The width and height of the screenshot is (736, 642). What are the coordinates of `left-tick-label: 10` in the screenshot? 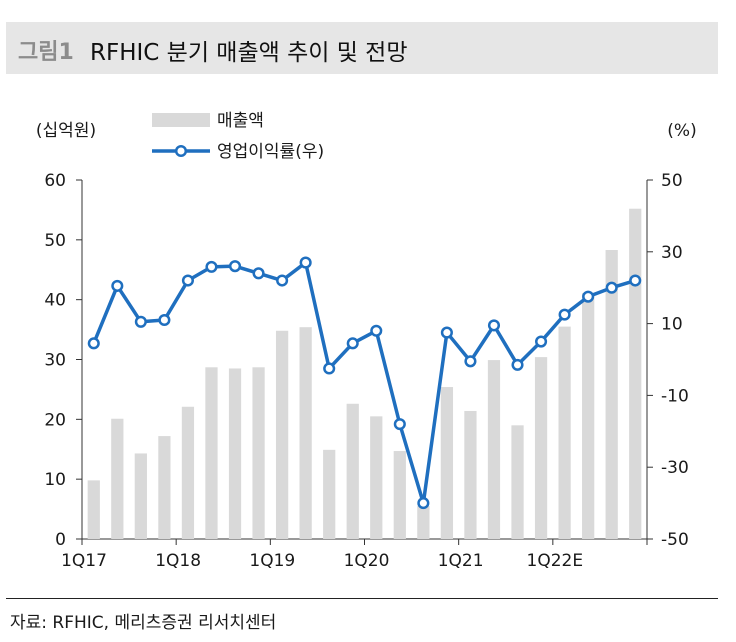 It's located at (55, 480).